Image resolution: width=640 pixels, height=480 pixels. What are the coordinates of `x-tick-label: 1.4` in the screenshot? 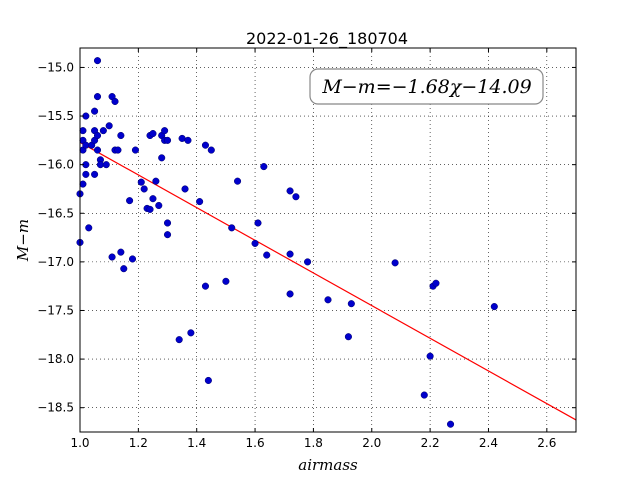 It's located at (196, 443).